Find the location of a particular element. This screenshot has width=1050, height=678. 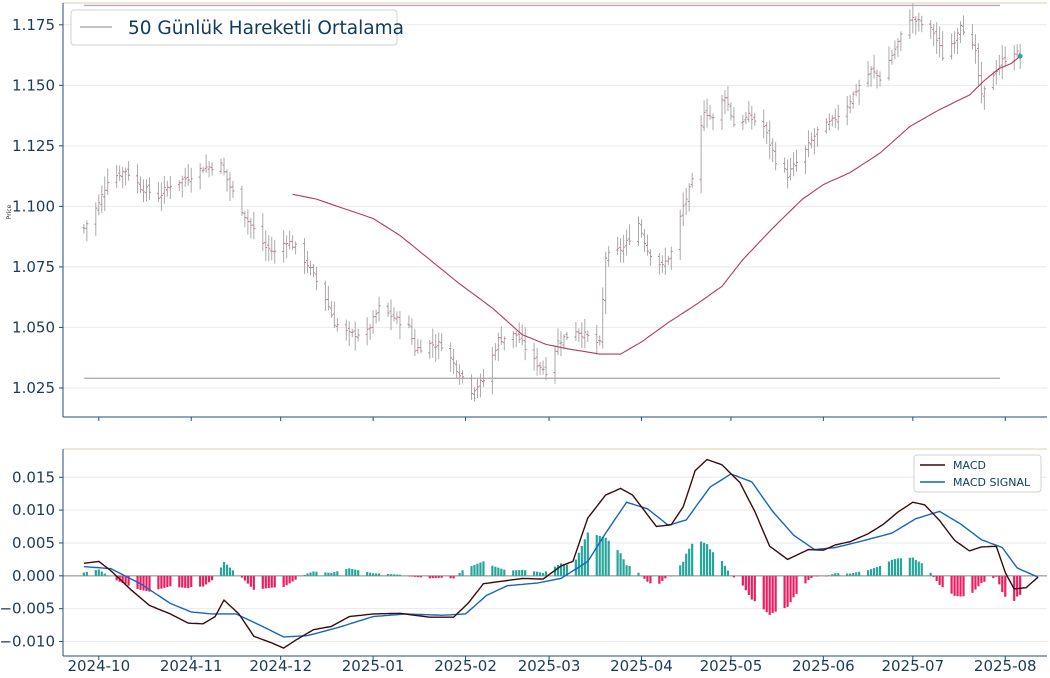

macd-y-tick-label: 0.010 is located at coordinates (33, 510).